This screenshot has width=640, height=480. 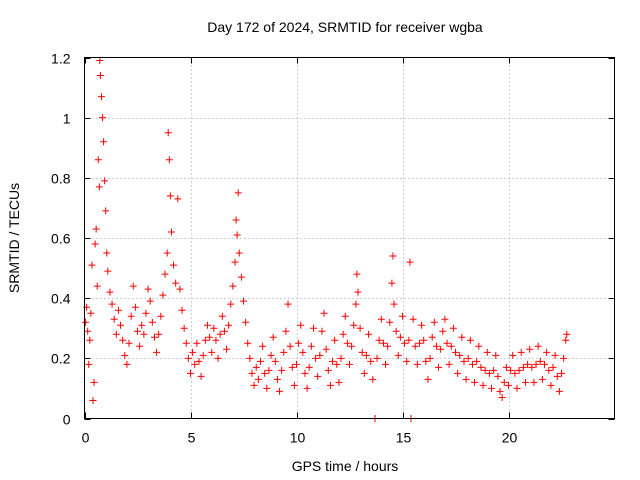 What do you see at coordinates (61, 239) in the screenshot?
I see `y-tick-label: 0.6` at bounding box center [61, 239].